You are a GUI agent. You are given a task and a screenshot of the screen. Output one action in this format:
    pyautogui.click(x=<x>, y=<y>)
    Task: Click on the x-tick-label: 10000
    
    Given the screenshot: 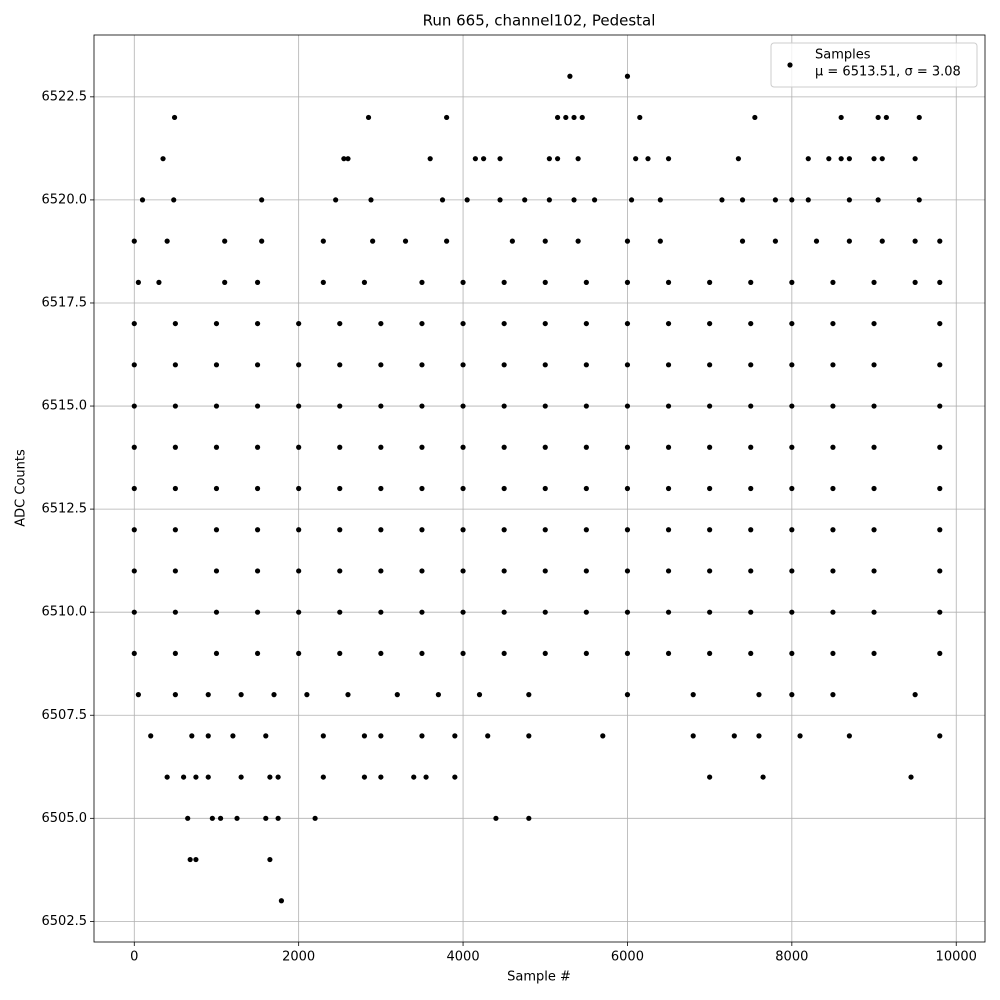 What is the action you would take?
    pyautogui.click(x=956, y=957)
    